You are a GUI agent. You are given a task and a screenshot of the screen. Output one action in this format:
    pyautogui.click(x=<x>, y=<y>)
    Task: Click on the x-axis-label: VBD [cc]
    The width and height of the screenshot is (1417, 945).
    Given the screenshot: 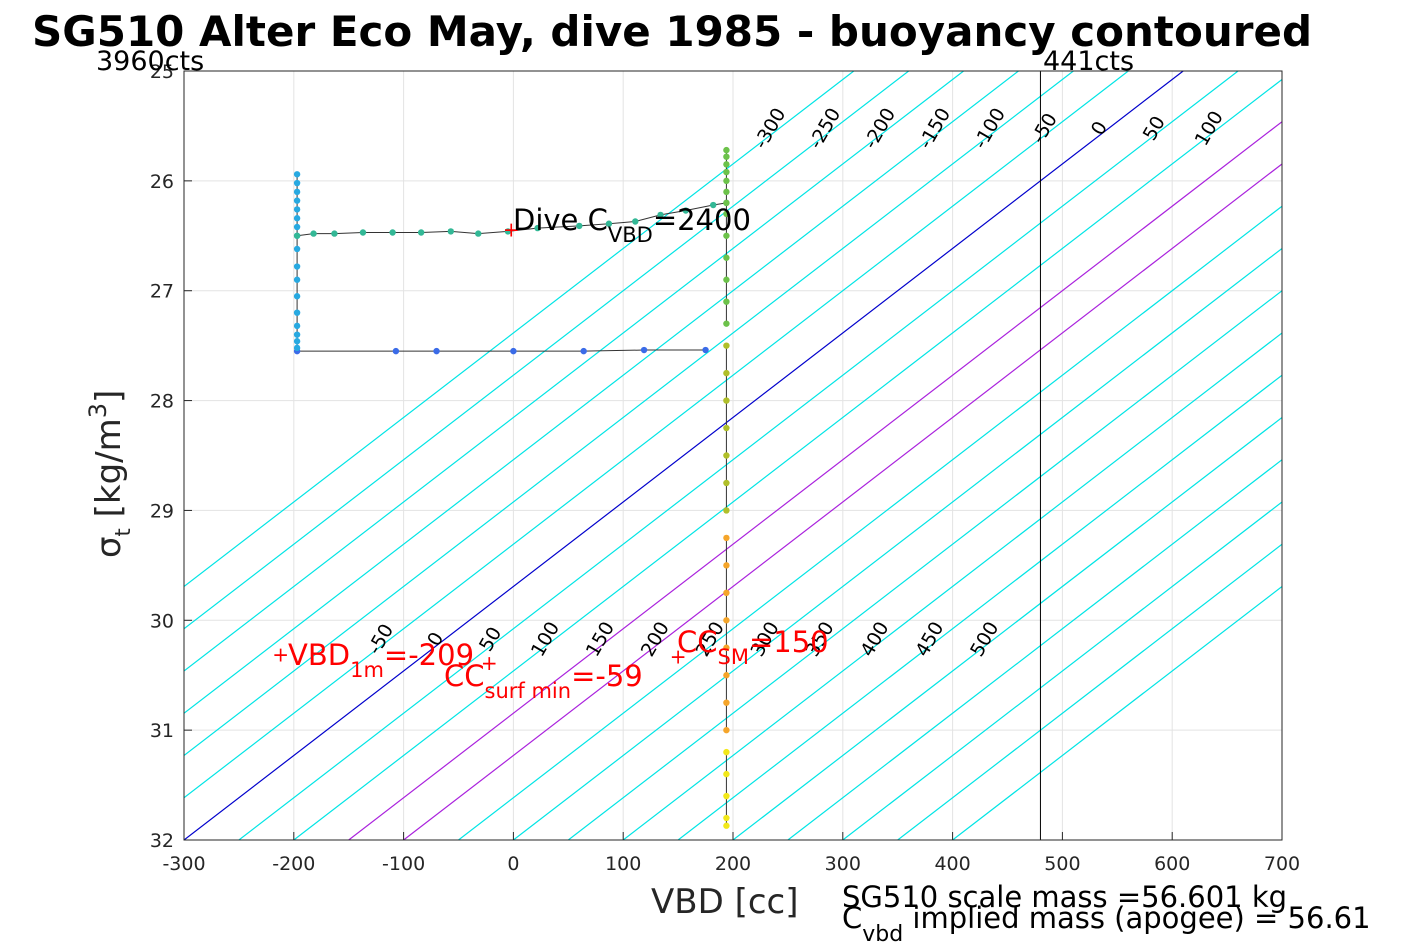 What is the action you would take?
    pyautogui.click(x=725, y=902)
    